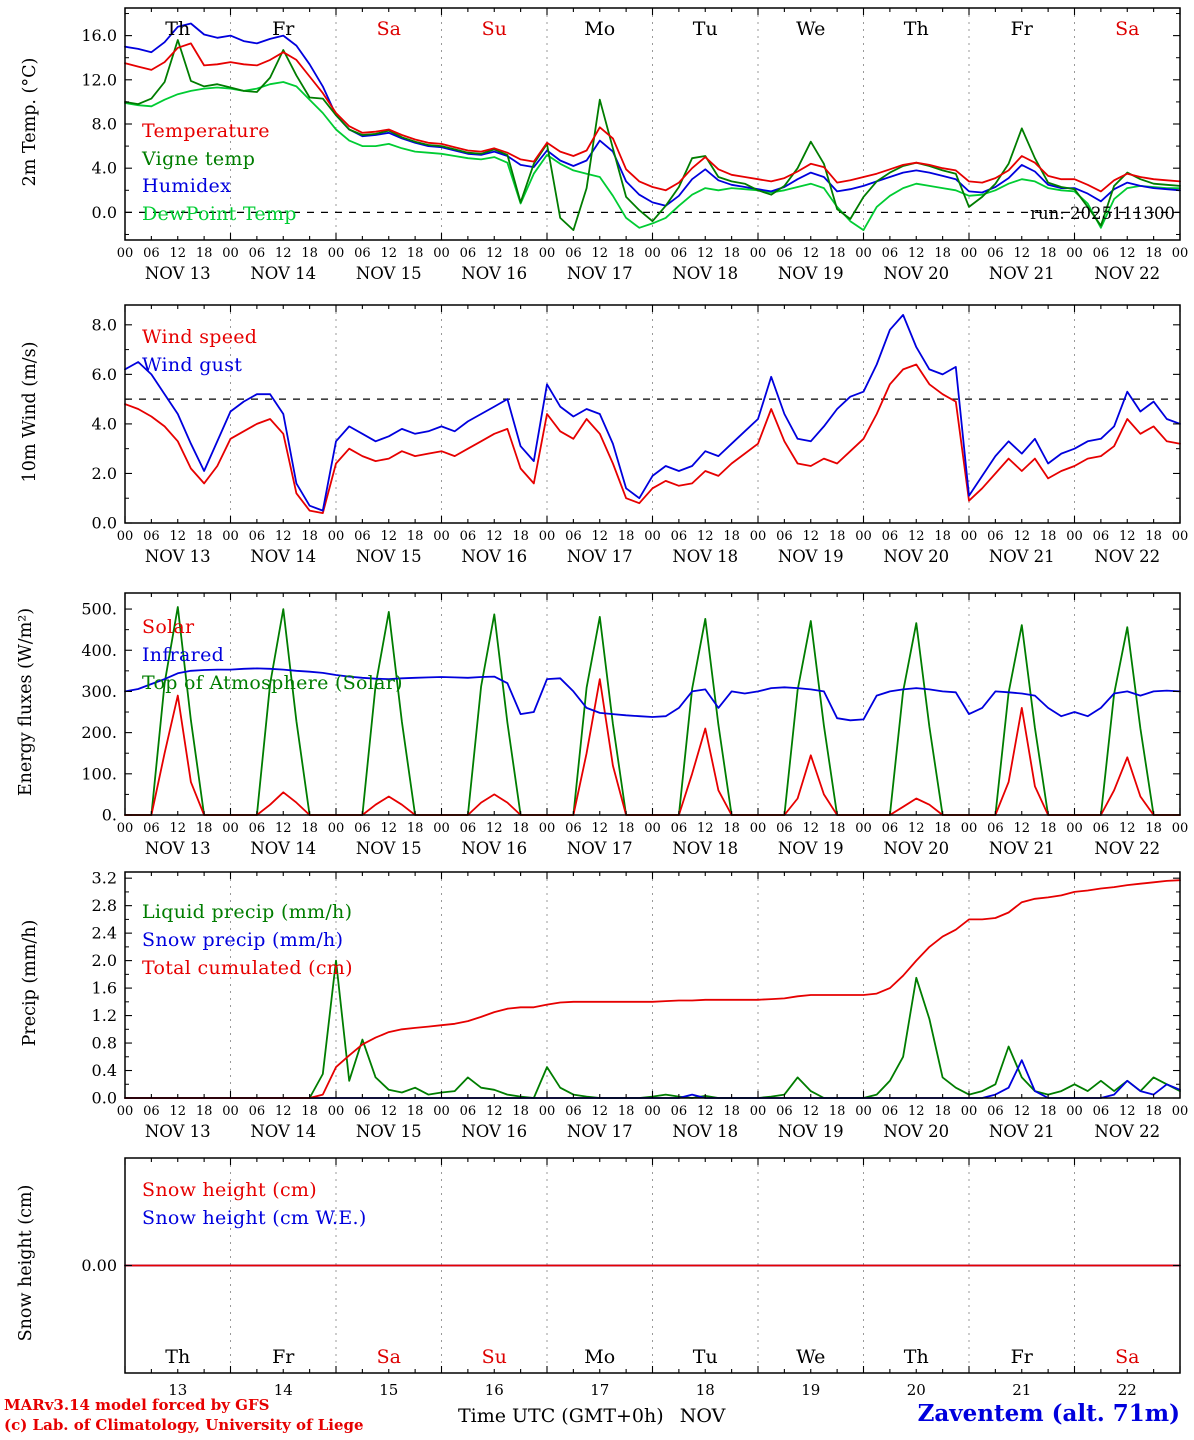 The image size is (1194, 1440). What do you see at coordinates (389, 29) in the screenshot?
I see `svg-text: Sa` at bounding box center [389, 29].